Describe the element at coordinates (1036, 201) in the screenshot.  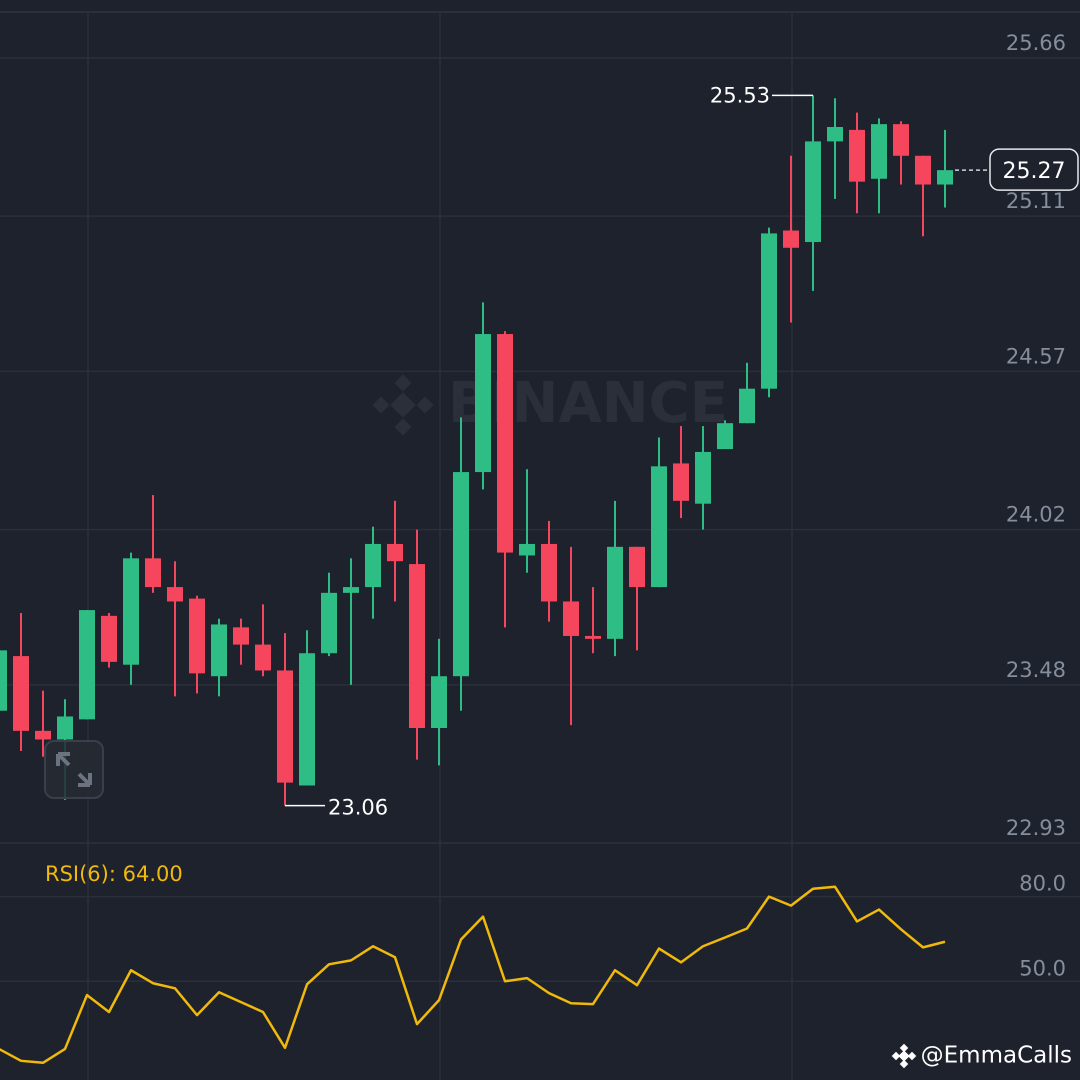
I see `y-tick-label: 25.11` at that location.